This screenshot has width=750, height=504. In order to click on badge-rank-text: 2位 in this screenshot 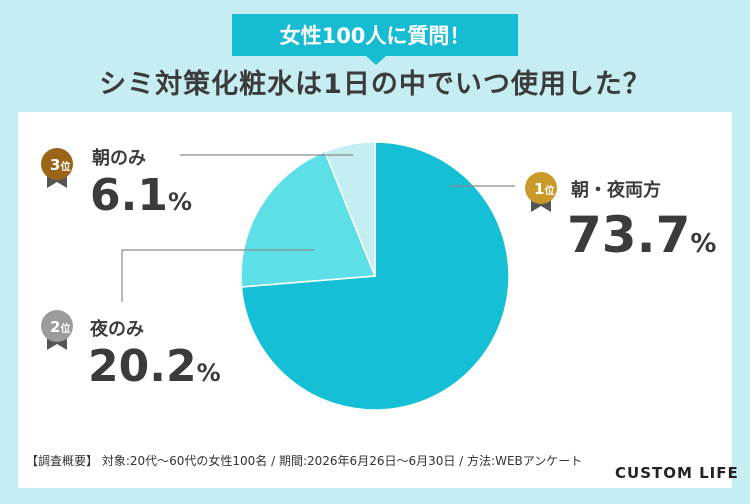, I will do `click(60, 327)`.